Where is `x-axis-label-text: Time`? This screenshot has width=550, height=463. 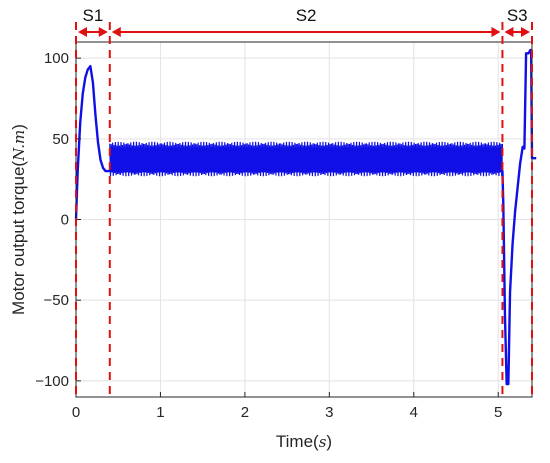
x-axis-label-text: Time is located at coordinates (294, 441).